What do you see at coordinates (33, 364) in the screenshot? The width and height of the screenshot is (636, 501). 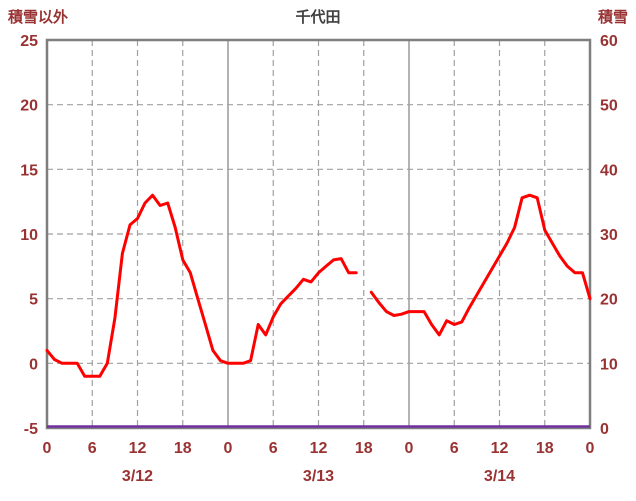 I see `left-tick-label: 0` at bounding box center [33, 364].